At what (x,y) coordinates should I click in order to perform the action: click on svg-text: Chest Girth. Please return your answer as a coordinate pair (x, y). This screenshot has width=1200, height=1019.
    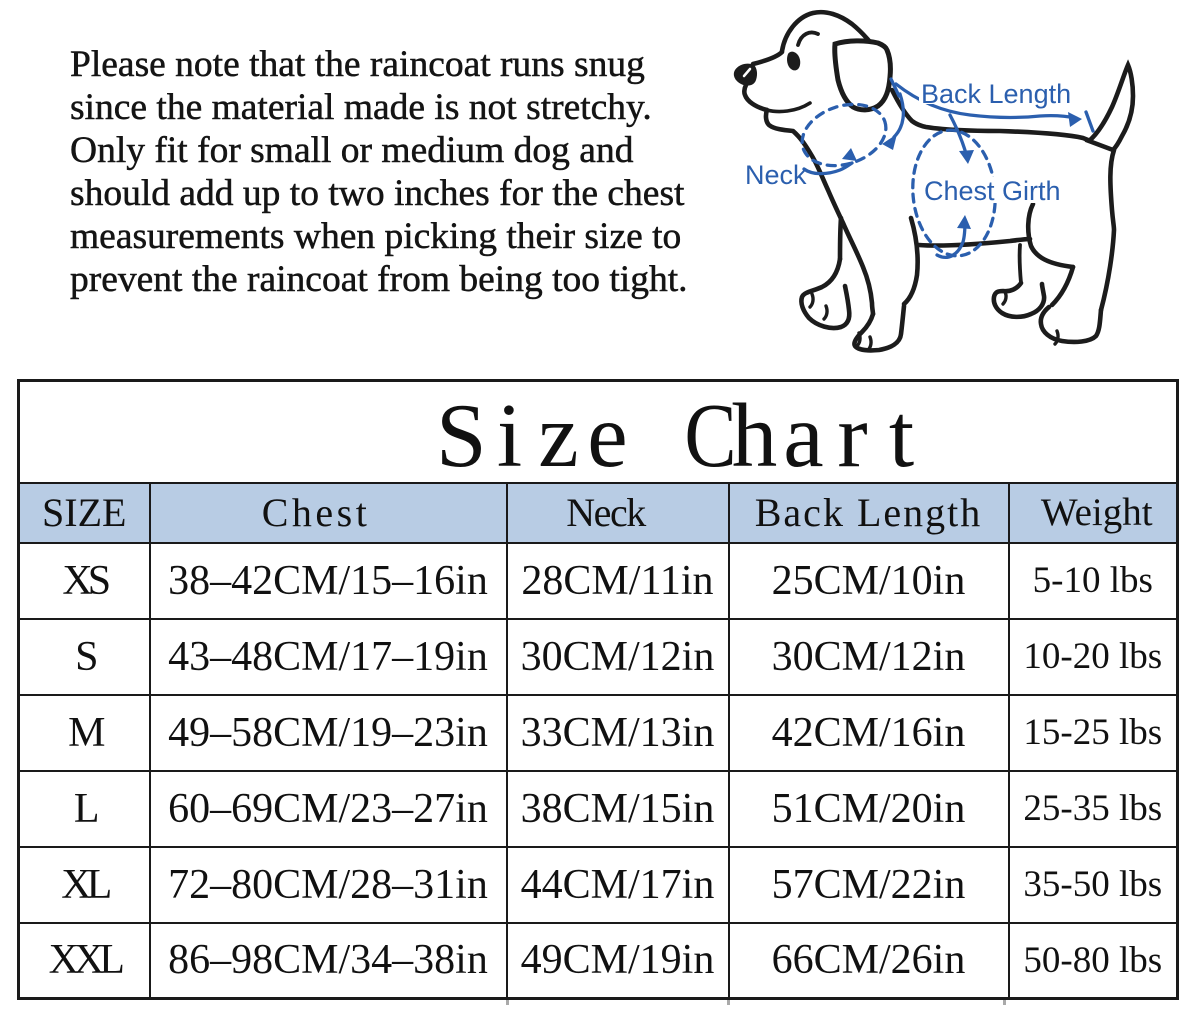
    Looking at the image, I should click on (992, 191).